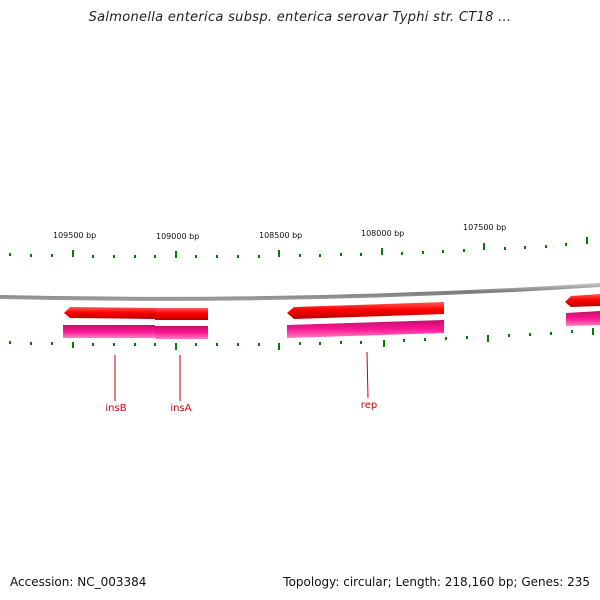 This screenshot has height=600, width=600. I want to click on gene-label-insB: insB, so click(115, 408).